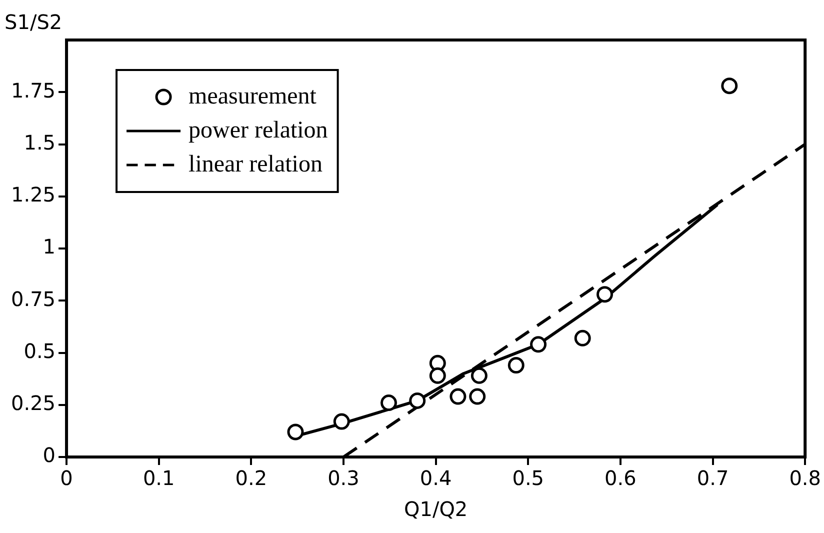  What do you see at coordinates (49, 455) in the screenshot?
I see `y-tick-label: 0` at bounding box center [49, 455].